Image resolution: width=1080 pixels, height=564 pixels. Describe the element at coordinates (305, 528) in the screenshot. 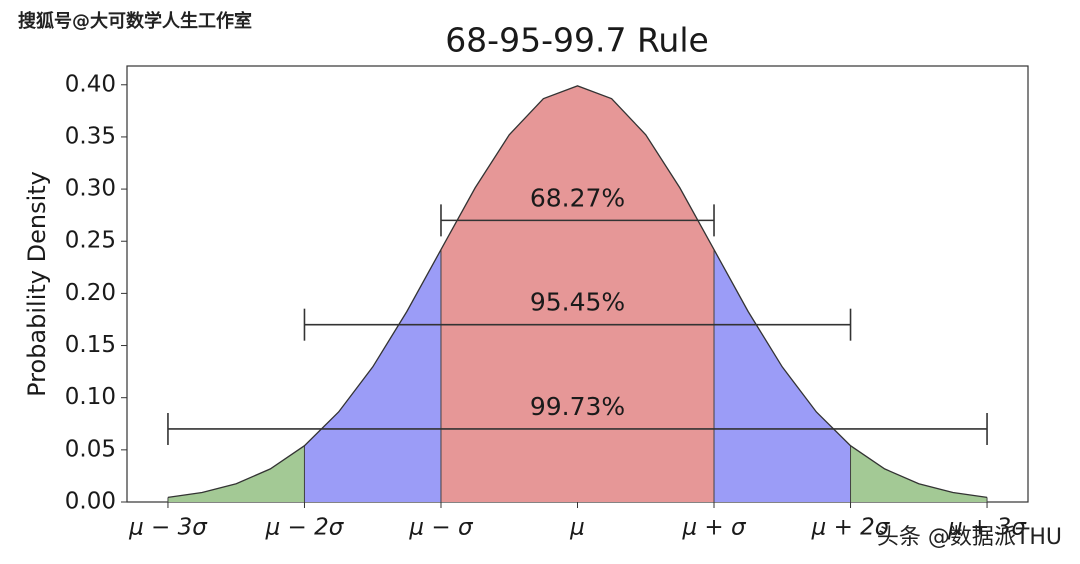

I see `x-tick-label: μ − 2σ` at that location.